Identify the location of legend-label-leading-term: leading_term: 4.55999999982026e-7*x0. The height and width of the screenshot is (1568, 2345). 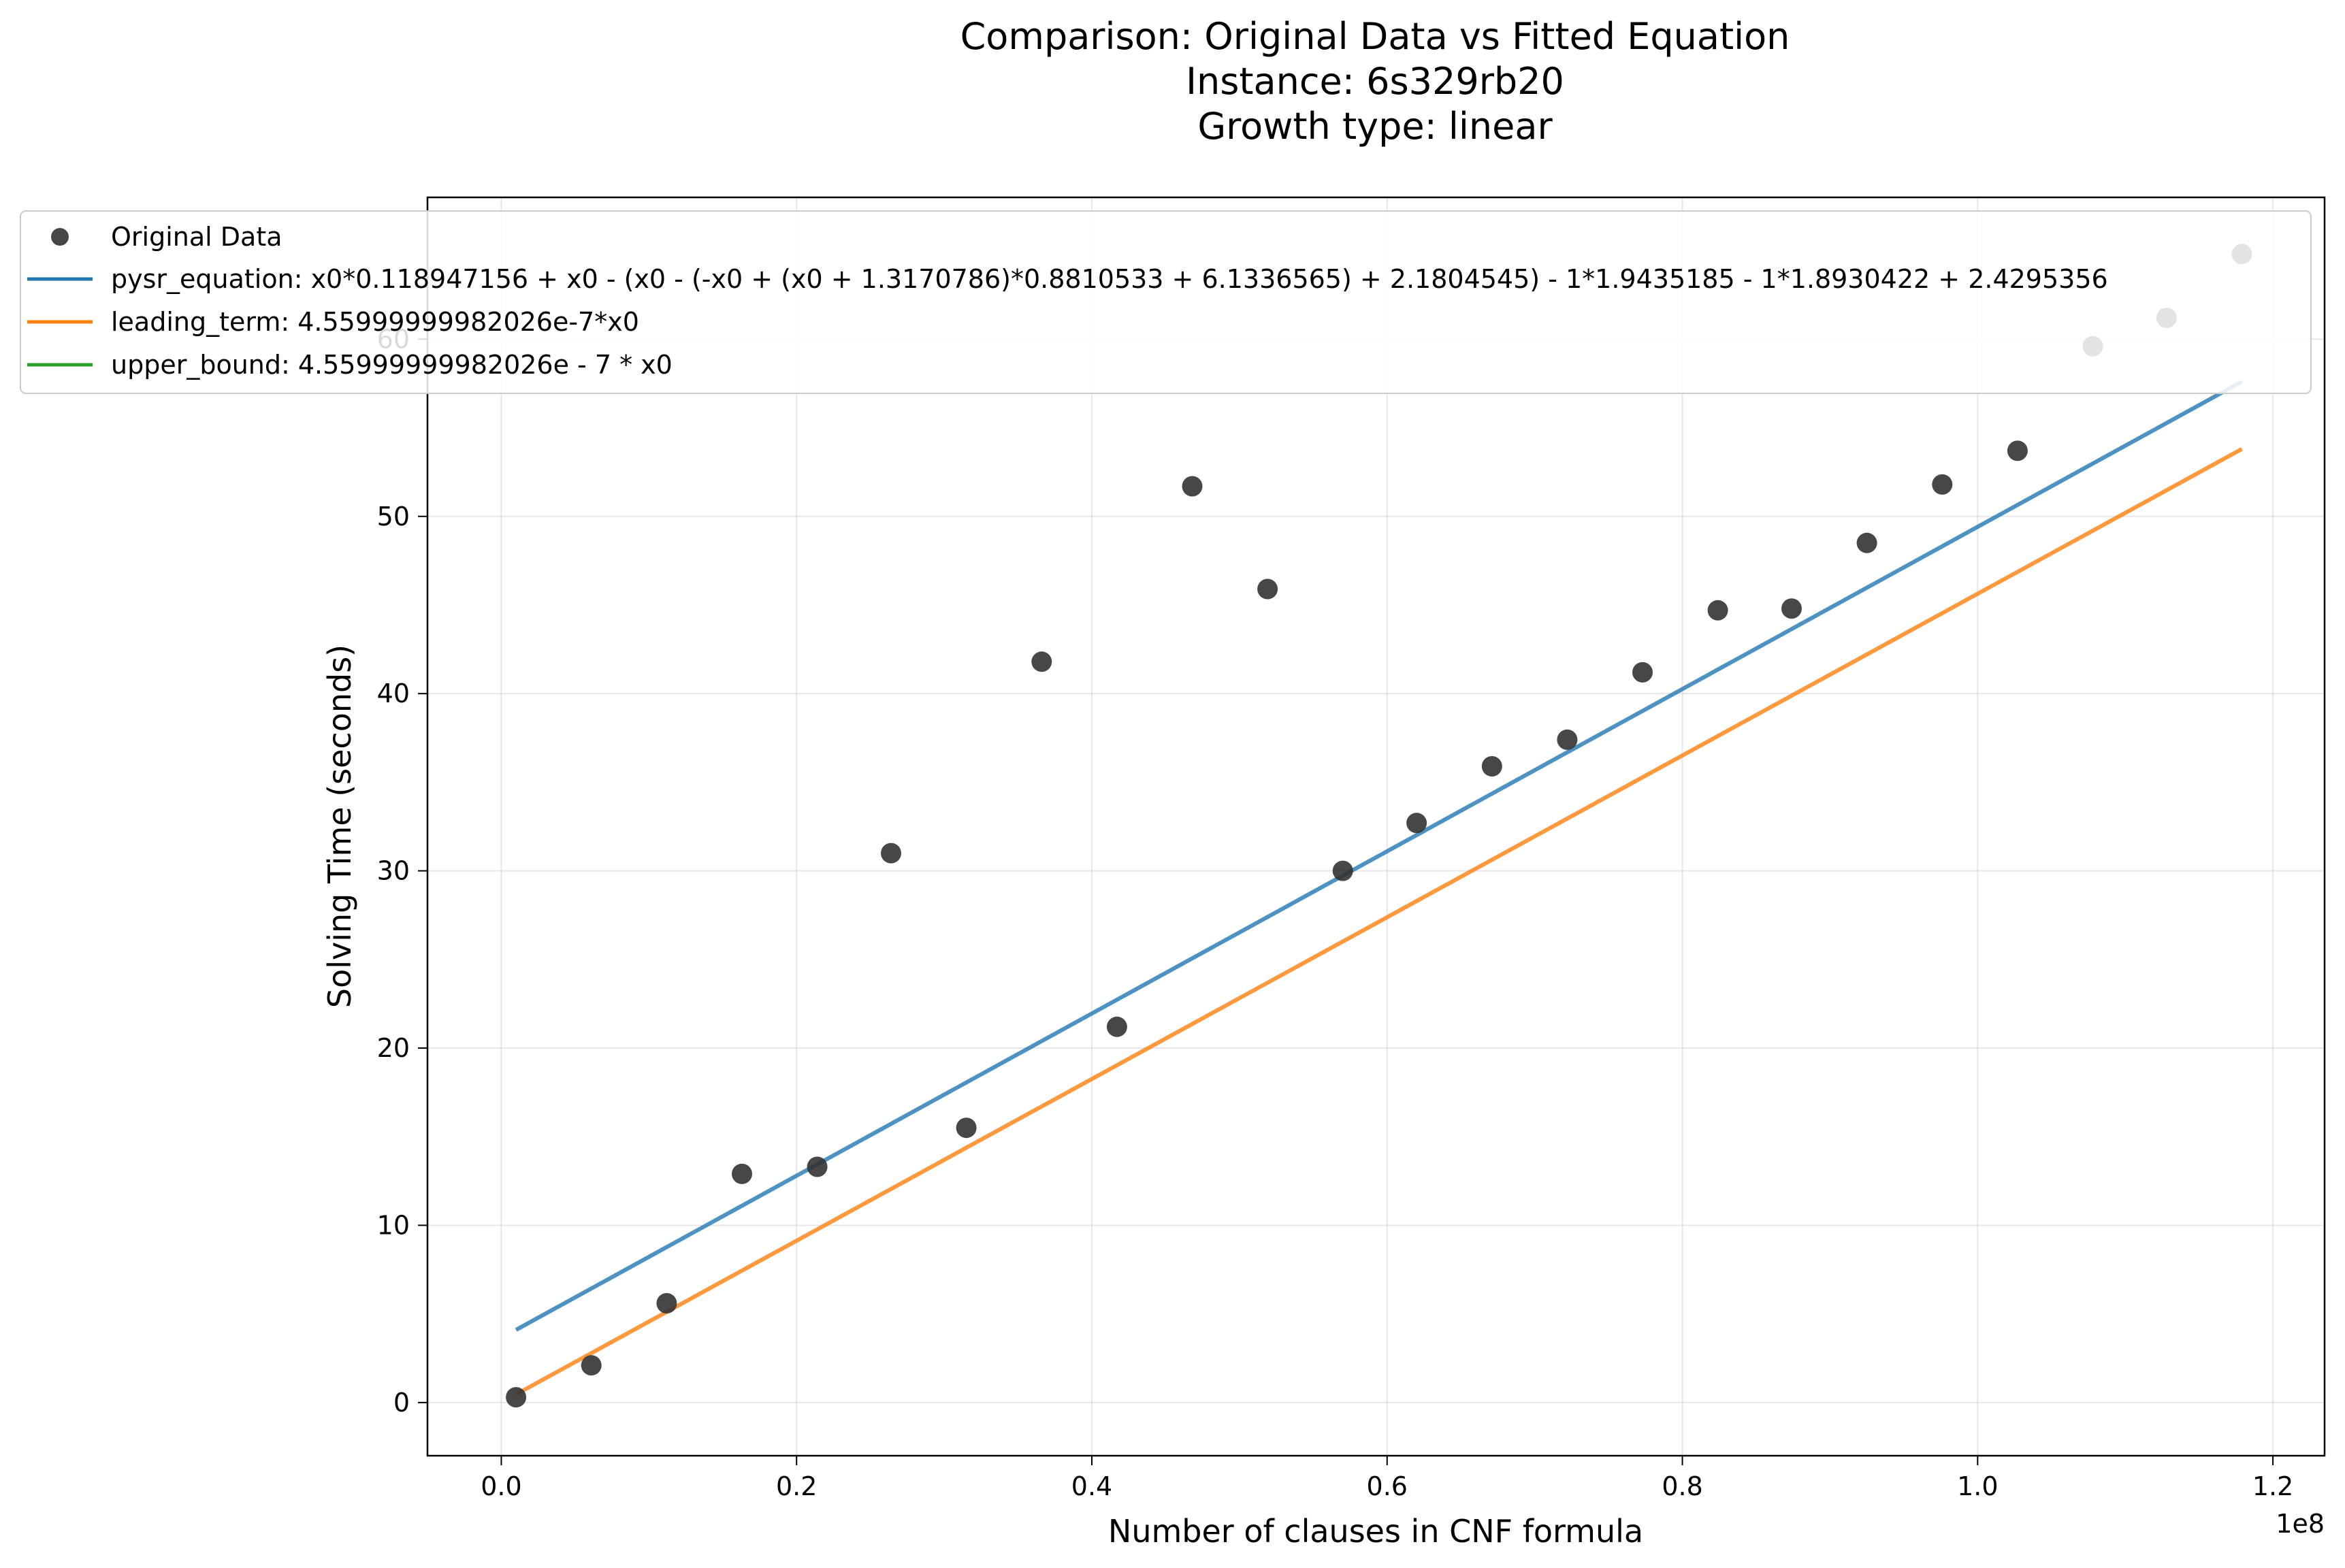
(375, 322).